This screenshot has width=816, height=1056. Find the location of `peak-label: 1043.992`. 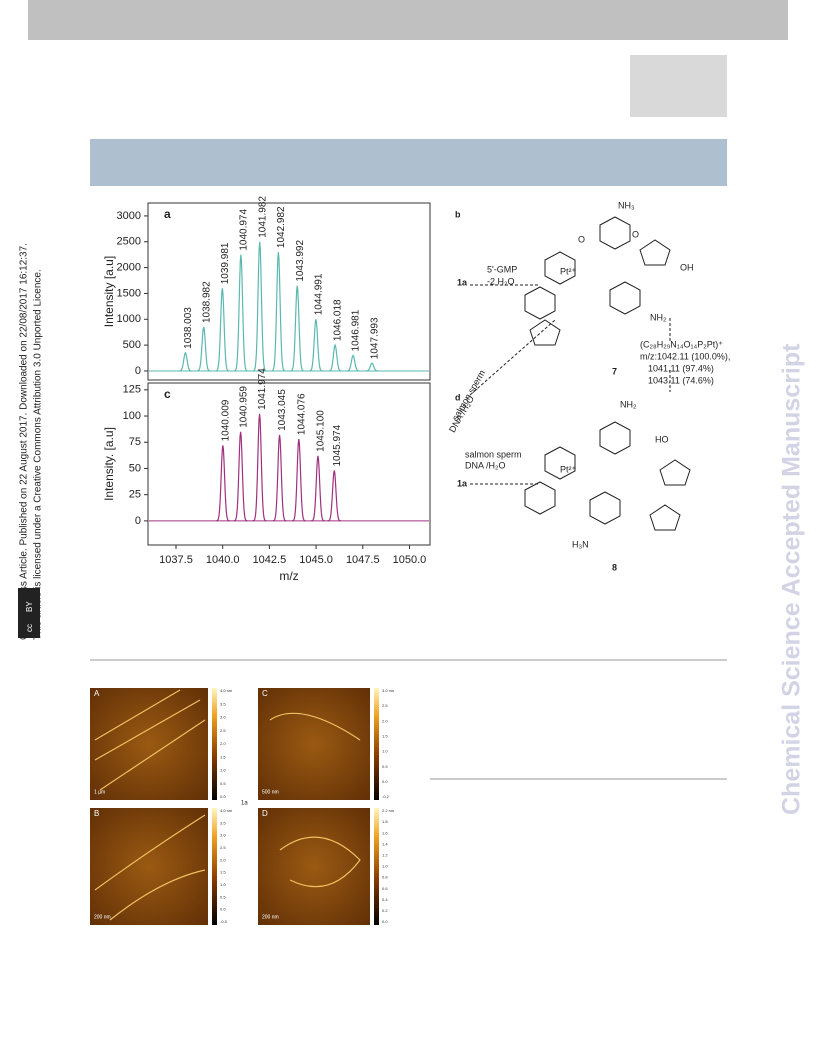

peak-label: 1043.992 is located at coordinates (300, 261).